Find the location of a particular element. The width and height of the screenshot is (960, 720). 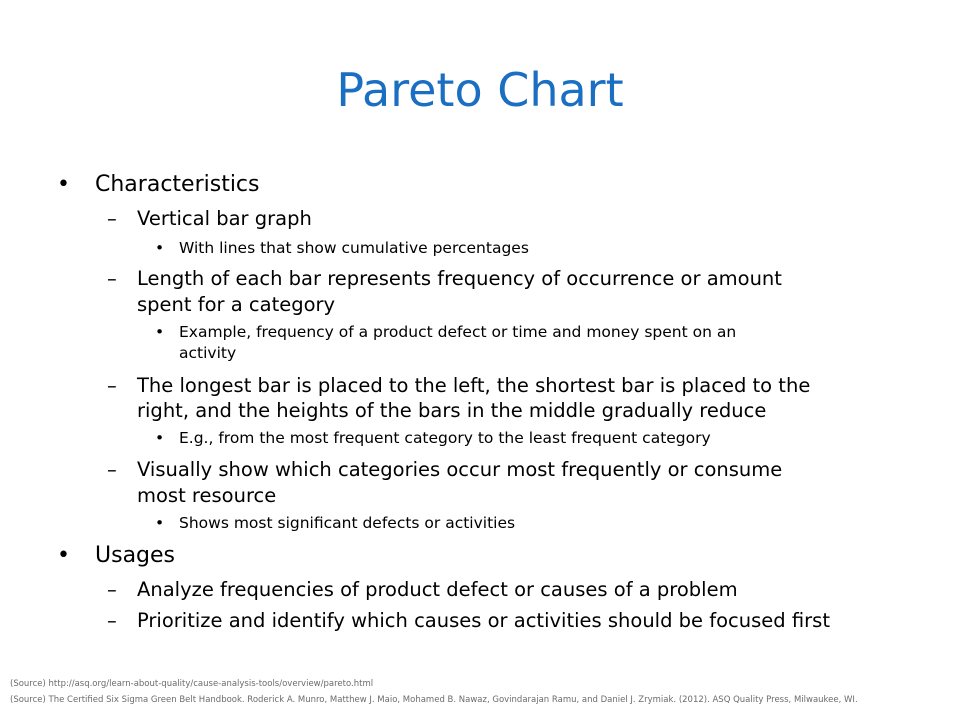

detail-example-line2: activity is located at coordinates (208, 353).